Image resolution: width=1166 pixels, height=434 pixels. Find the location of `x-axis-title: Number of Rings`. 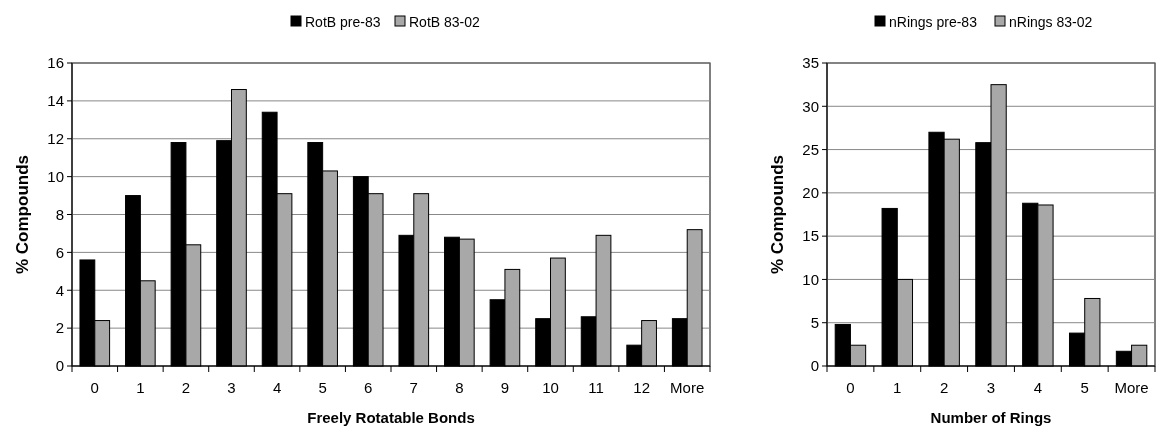

x-axis-title: Number of Rings is located at coordinates (991, 417).